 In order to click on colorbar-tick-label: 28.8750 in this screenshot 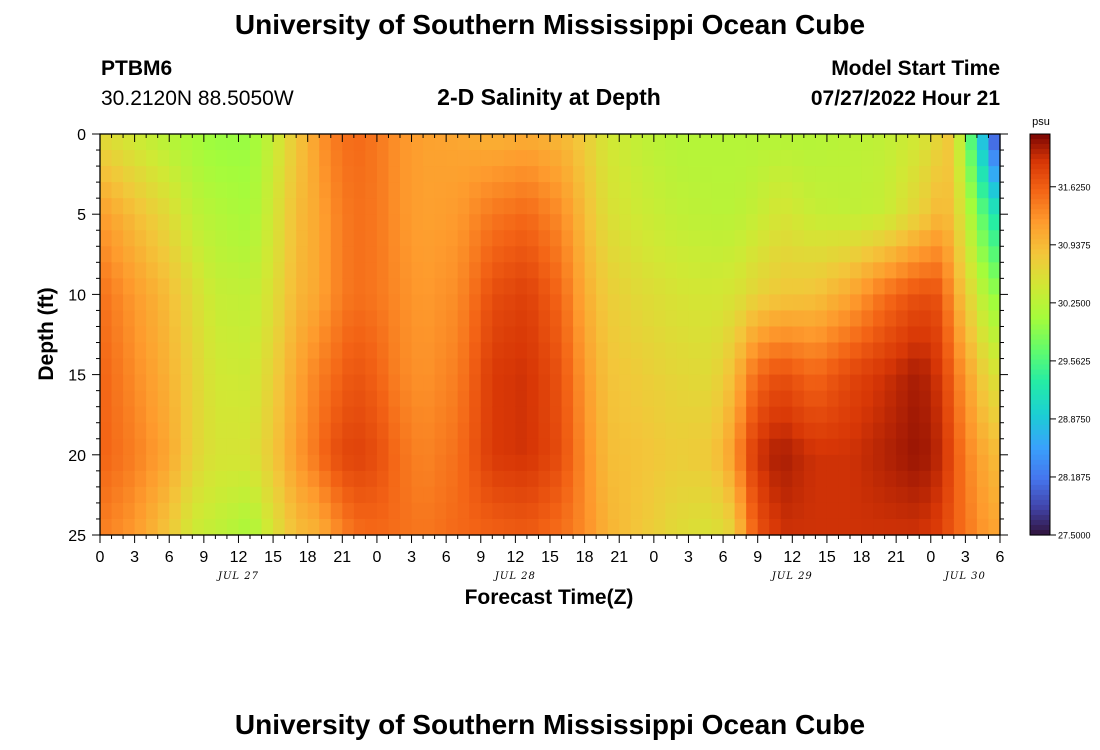, I will do `click(1074, 419)`.